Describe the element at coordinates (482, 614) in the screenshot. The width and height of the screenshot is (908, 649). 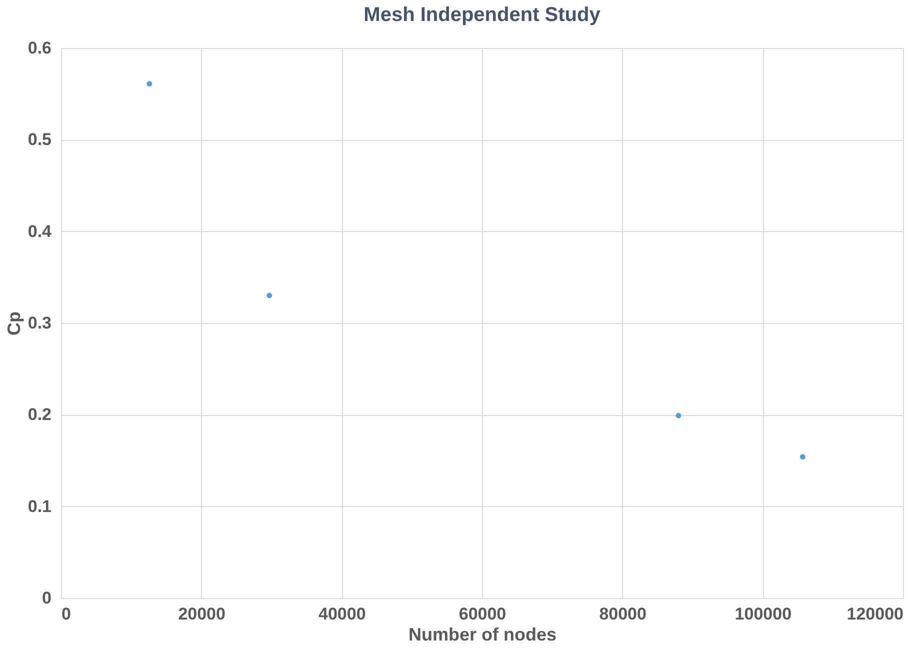
I see `x-tick-label: 60000` at that location.